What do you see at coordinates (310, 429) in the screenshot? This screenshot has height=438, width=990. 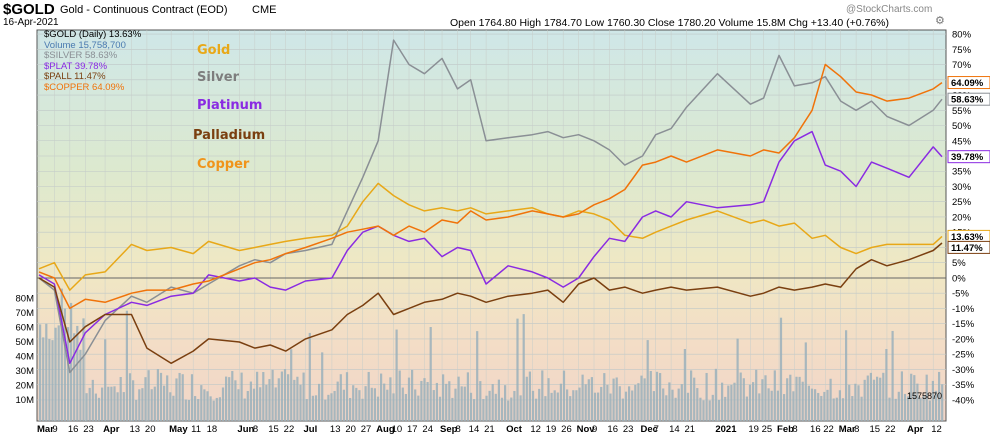 I see `x-tick-label: Jul` at bounding box center [310, 429].